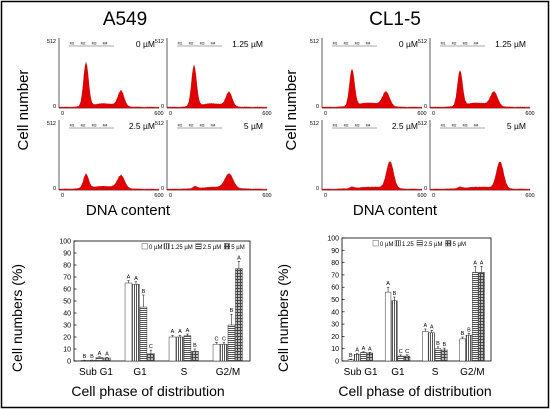 This screenshot has width=550, height=409. Describe the element at coordinates (17, 318) in the screenshot. I see `bar-ylabel-left: Cell numbers (%)` at that location.